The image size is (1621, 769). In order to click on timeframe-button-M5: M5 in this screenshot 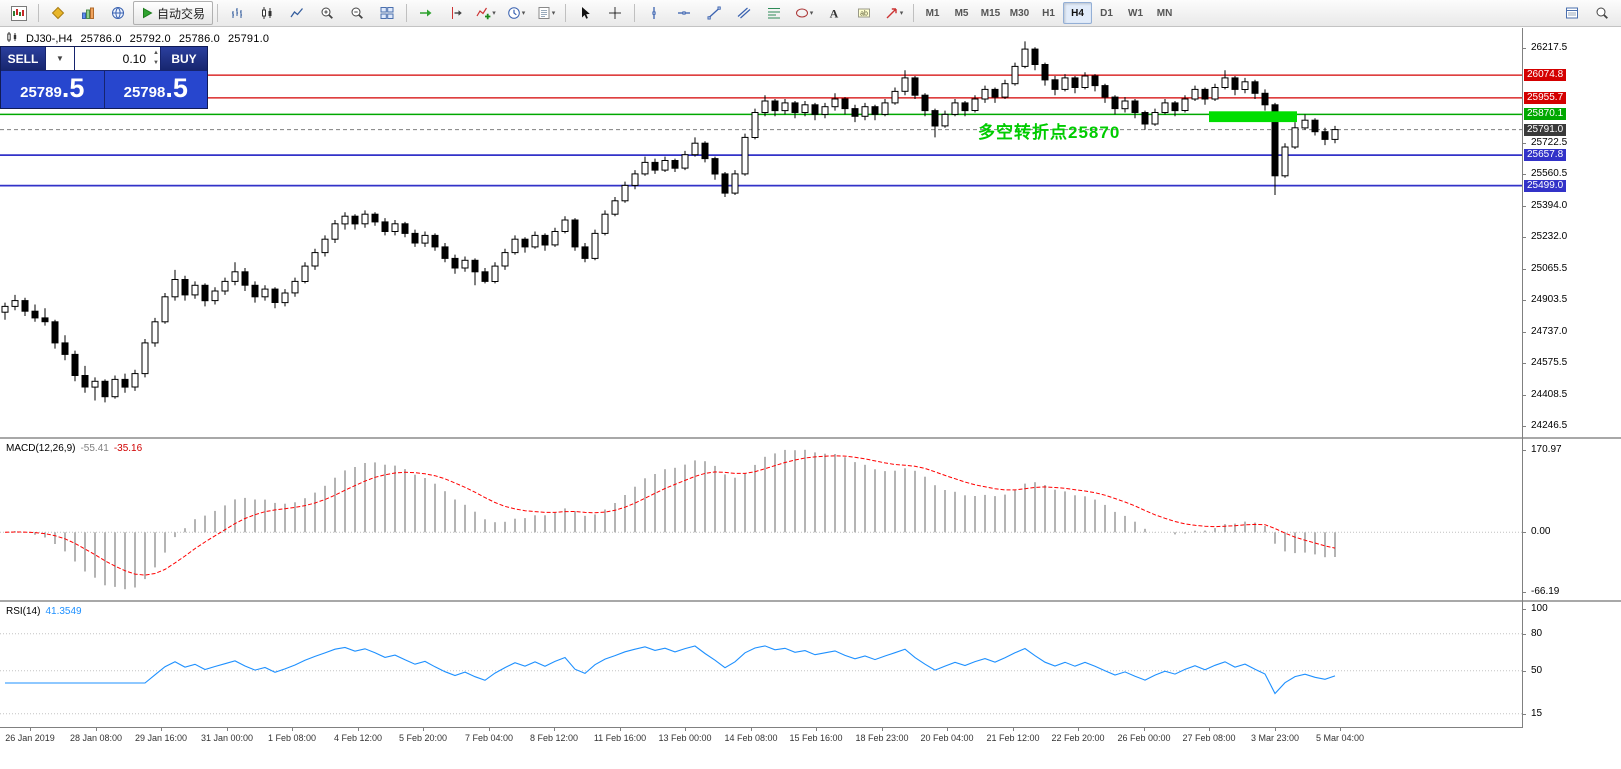, I will do `click(961, 13)`.